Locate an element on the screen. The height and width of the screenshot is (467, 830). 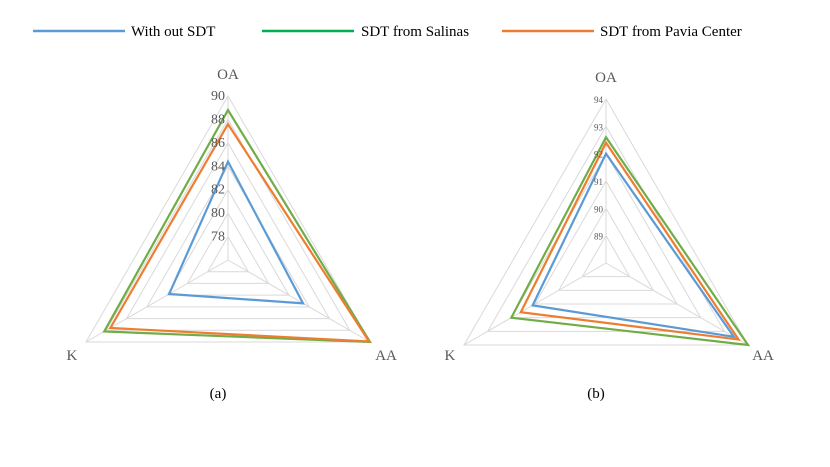
tick-label: 80 is located at coordinates (218, 213).